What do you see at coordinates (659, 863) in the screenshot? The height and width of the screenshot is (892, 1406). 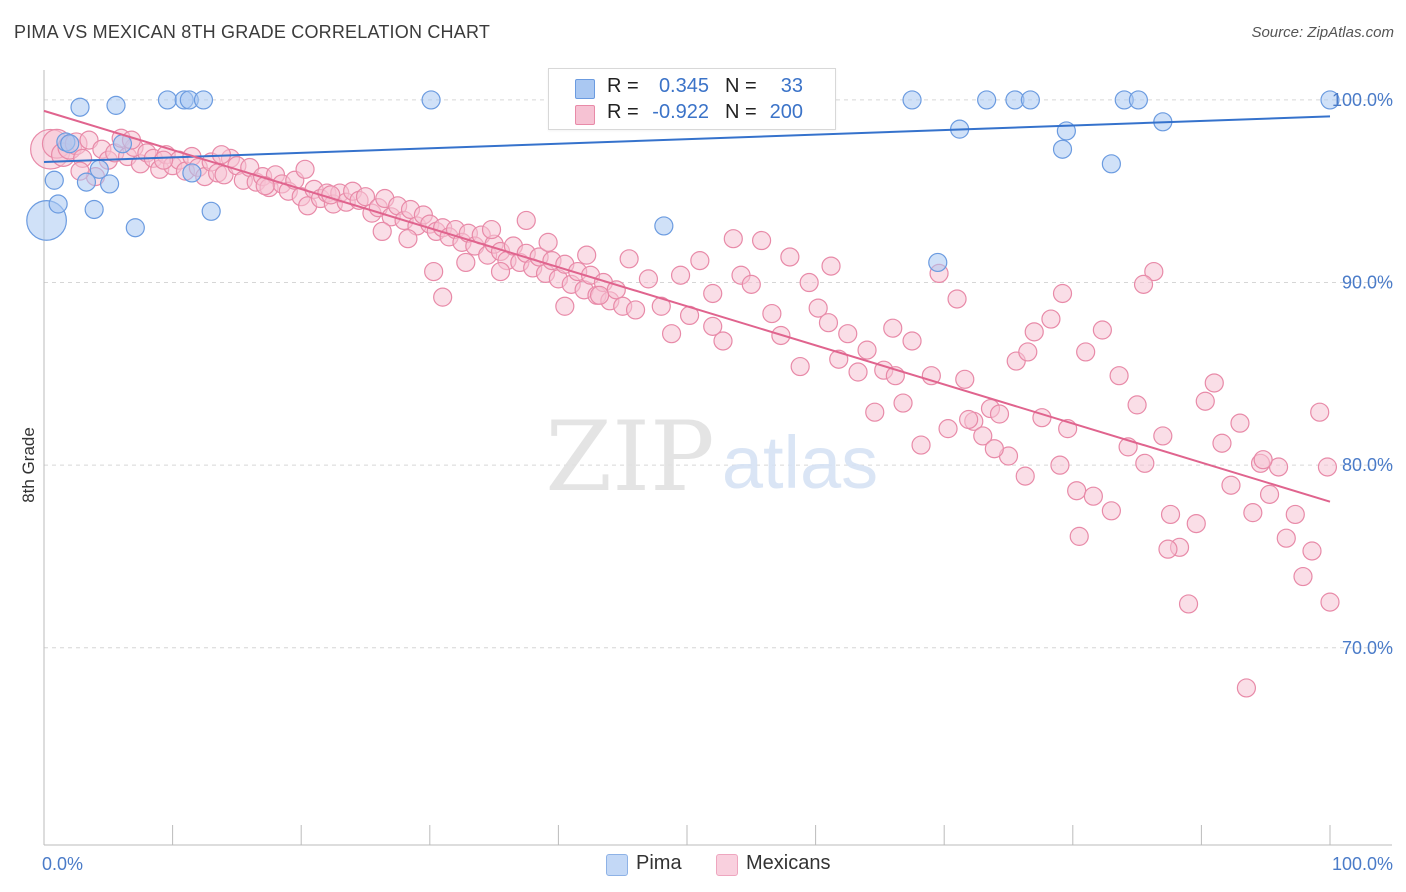 I see `legend-label-pima: Pima` at bounding box center [659, 863].